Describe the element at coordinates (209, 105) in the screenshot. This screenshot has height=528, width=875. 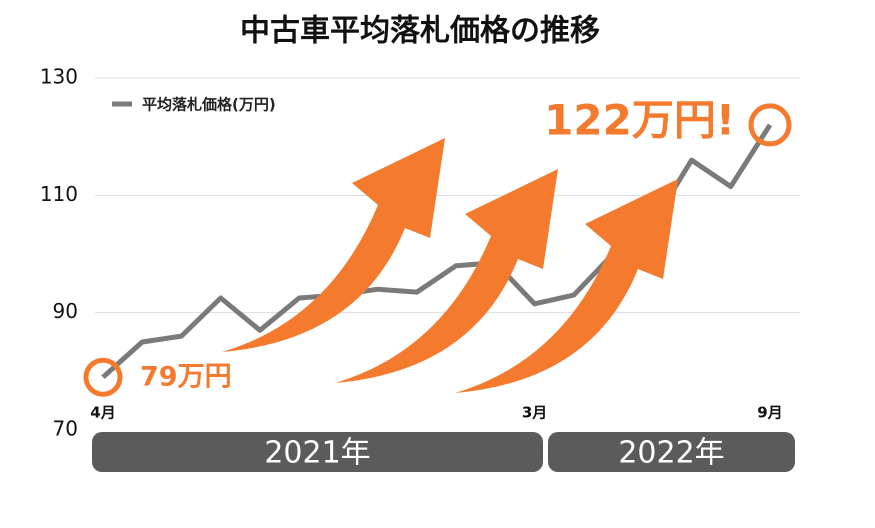
I see `legend-label: 平均落札価格(万円)` at that location.